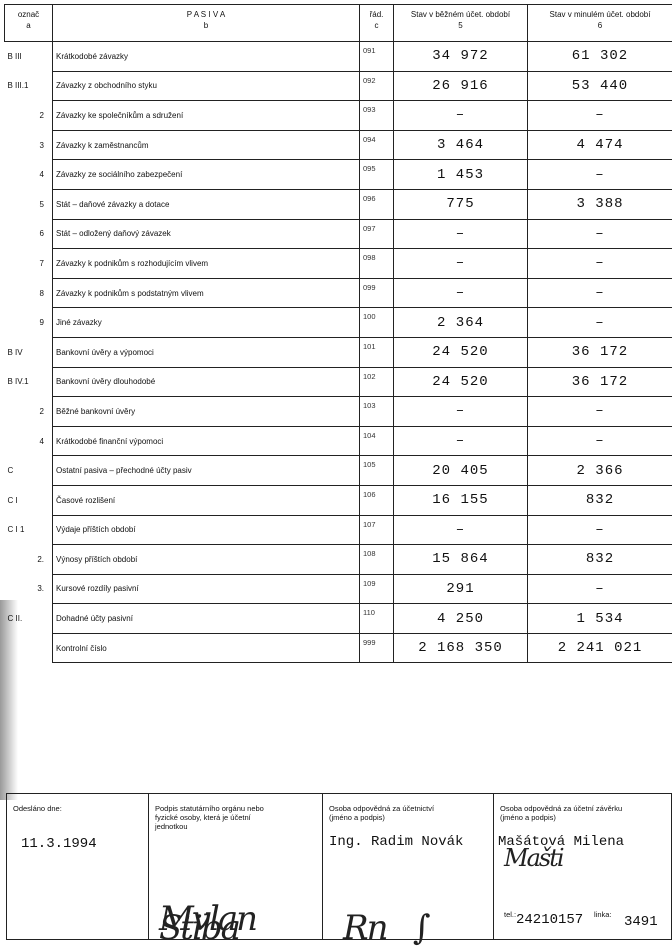  Describe the element at coordinates (29, 264) in the screenshot. I see `row-mark: 7` at that location.